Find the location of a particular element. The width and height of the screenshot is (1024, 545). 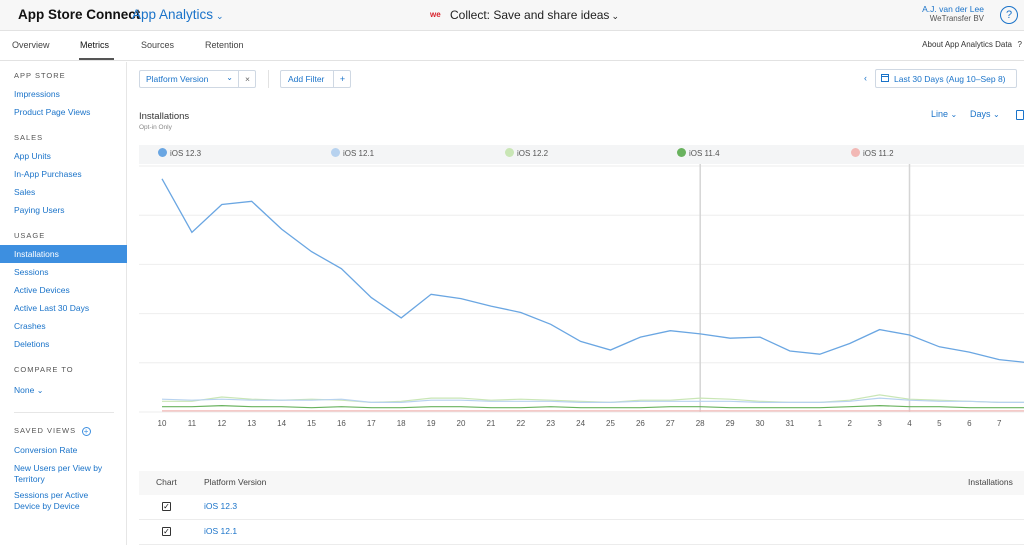

date-range-picker: Last 30 Days (Aug 10–Sep 8) is located at coordinates (946, 78).